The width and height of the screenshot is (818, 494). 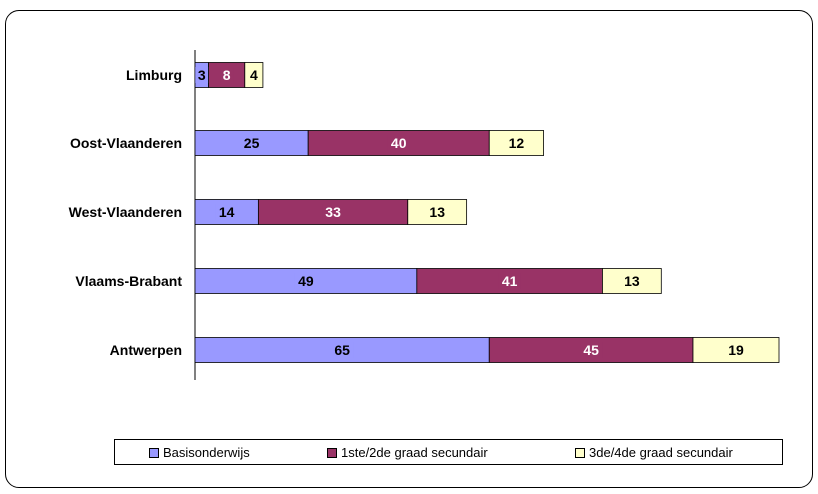 I want to click on bar-oost-vlaanderen-3de-4de-graad-secundair, so click(x=516, y=143).